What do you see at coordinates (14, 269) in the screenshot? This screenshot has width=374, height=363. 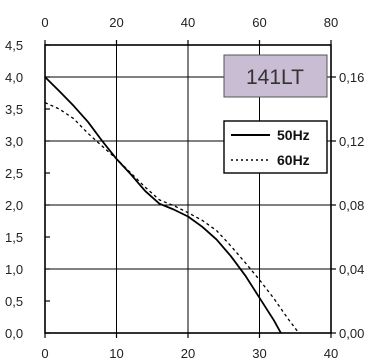 I see `left-tick-label: 1,0` at bounding box center [14, 269].